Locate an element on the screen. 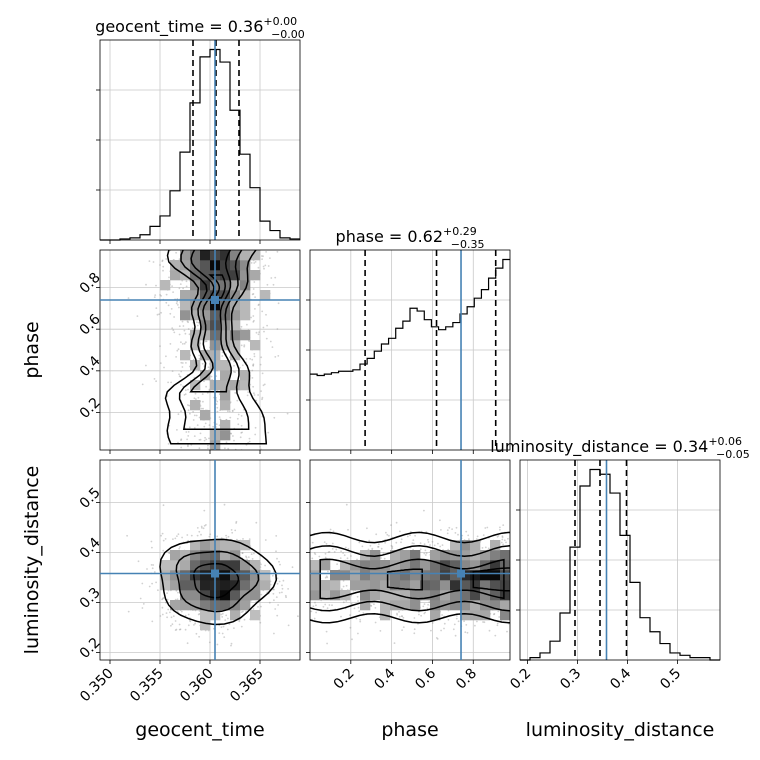  x-tick-label: 0.360 is located at coordinates (197, 686).